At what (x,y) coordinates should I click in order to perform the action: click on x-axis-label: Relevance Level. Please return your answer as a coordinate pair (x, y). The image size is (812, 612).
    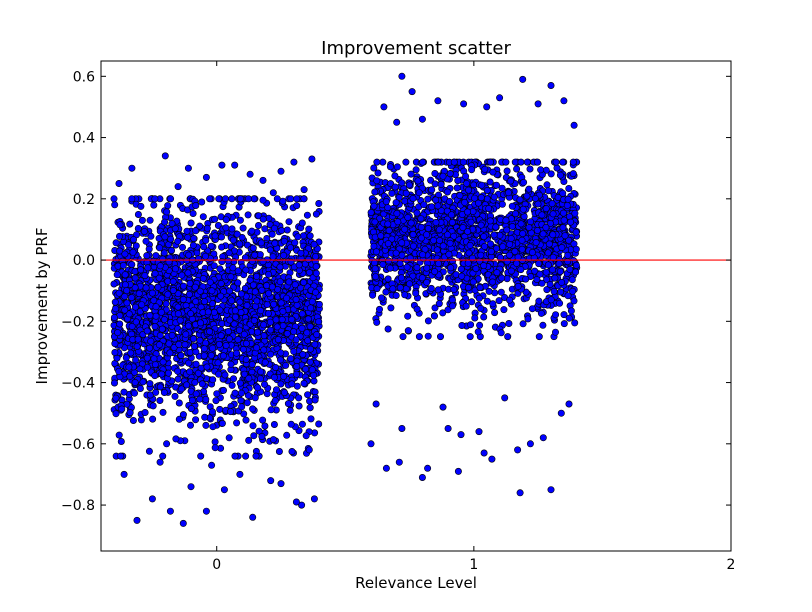
    Looking at the image, I should click on (416, 583).